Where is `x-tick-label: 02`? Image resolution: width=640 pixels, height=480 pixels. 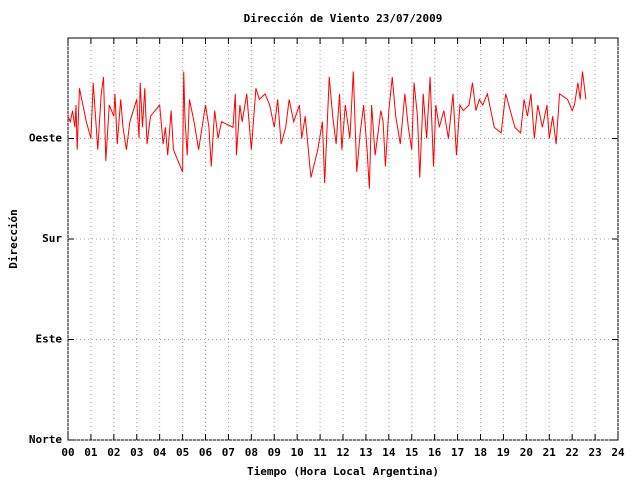 x-tick-label: 02 is located at coordinates (113, 452).